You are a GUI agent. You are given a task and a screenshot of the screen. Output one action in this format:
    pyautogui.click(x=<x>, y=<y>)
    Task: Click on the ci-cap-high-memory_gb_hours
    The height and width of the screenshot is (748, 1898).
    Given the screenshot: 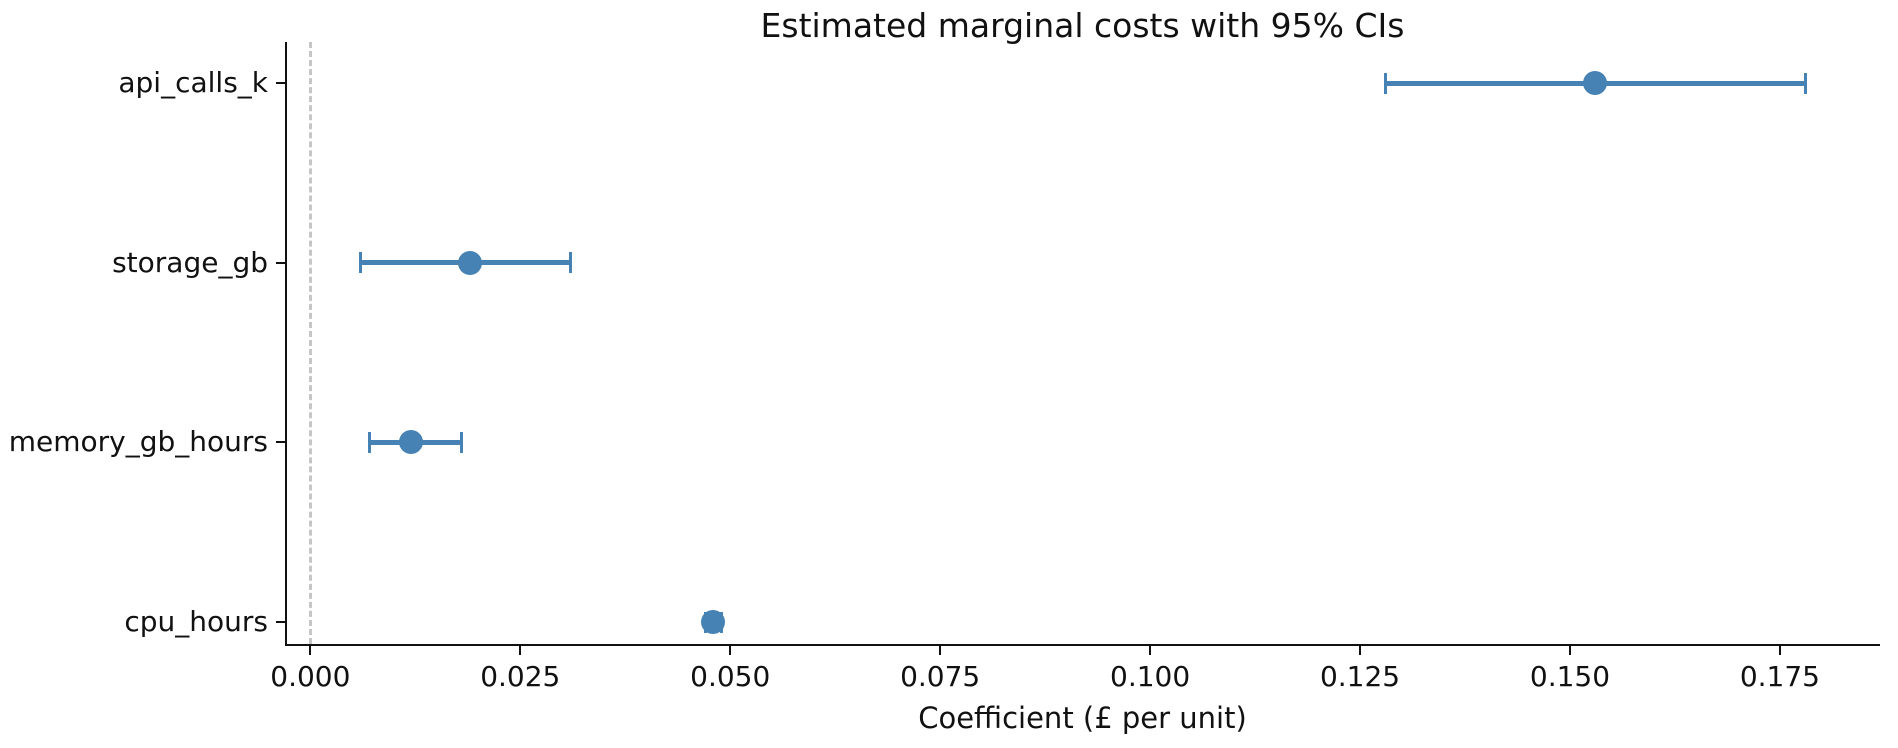 What is the action you would take?
    pyautogui.click(x=461, y=442)
    